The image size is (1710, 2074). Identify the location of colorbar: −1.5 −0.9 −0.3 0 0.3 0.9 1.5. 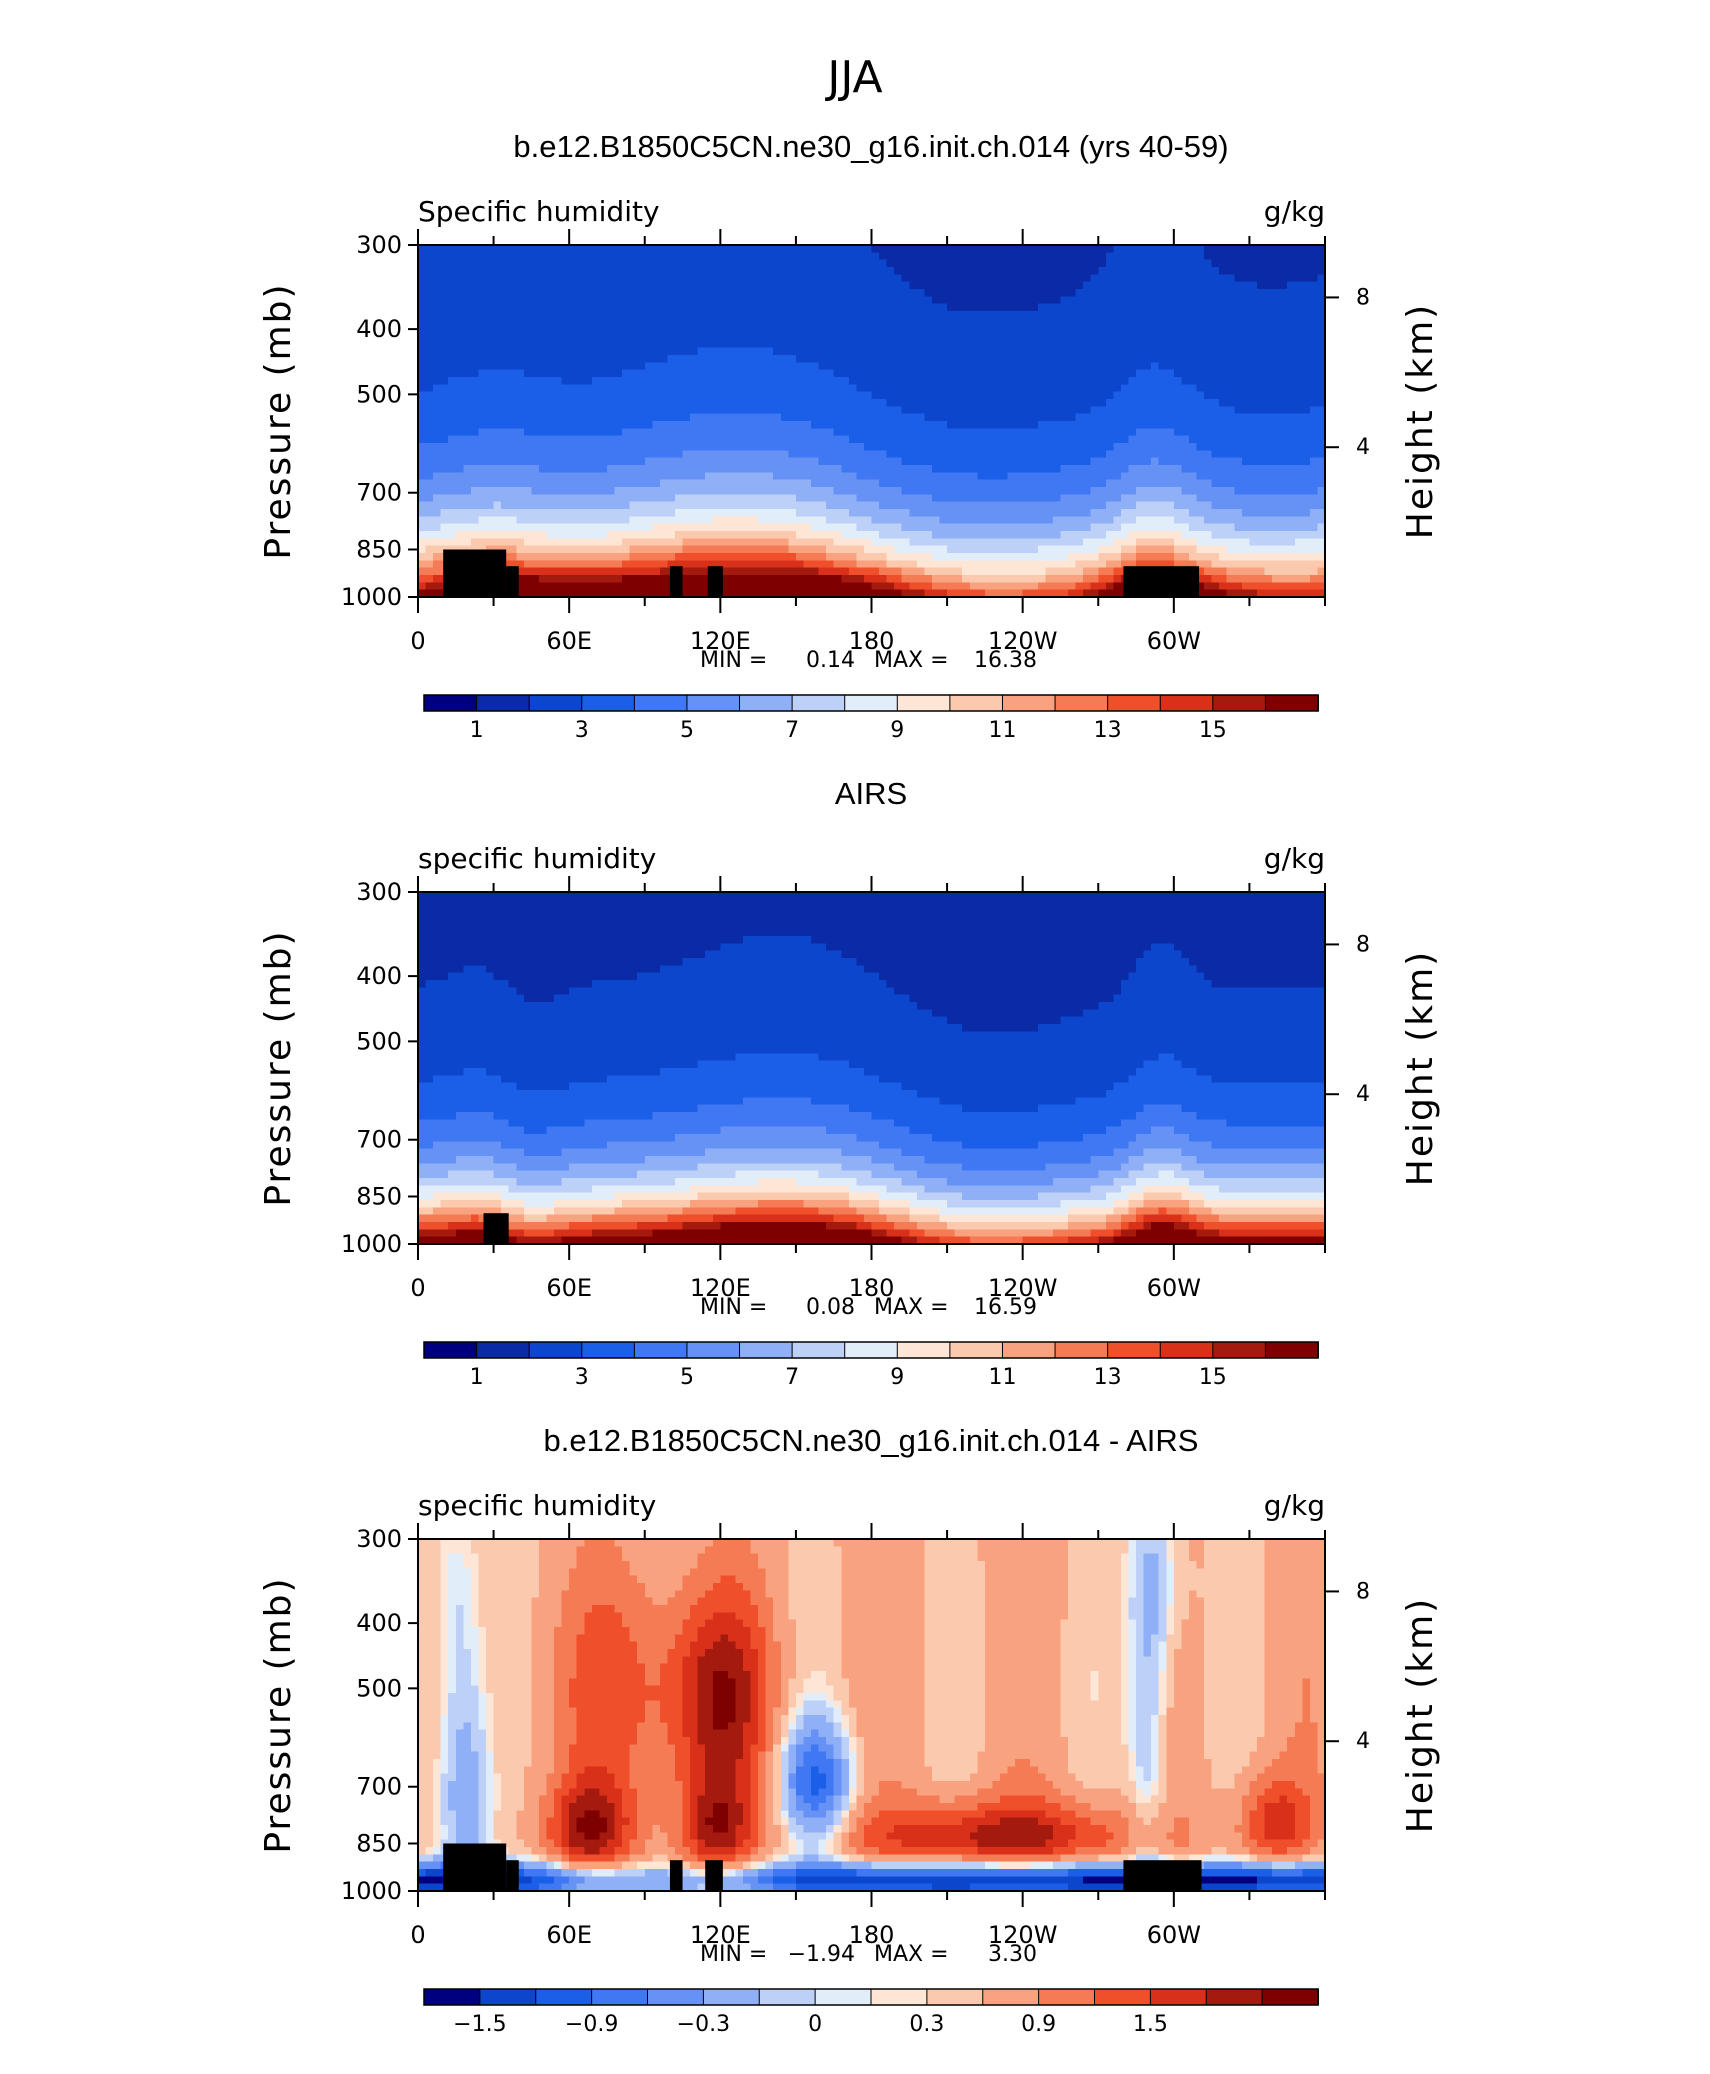
(871, 2012).